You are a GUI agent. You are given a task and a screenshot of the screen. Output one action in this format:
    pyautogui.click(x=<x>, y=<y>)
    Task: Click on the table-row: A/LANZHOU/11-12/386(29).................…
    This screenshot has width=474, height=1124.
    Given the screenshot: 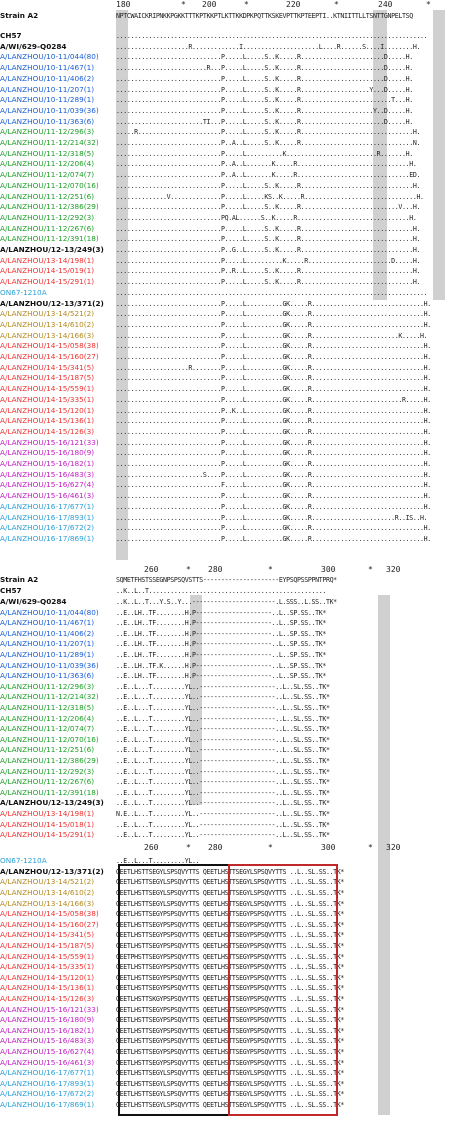 What is the action you would take?
    pyautogui.click(x=237, y=207)
    